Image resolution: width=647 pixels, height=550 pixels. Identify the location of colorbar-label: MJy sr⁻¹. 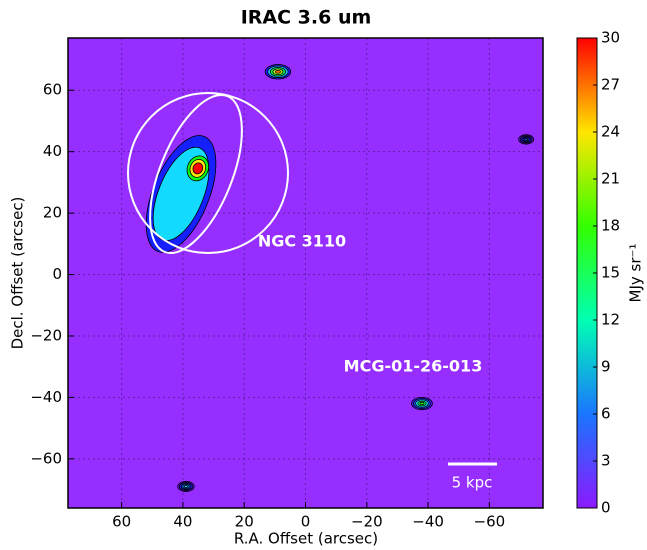
(636, 273).